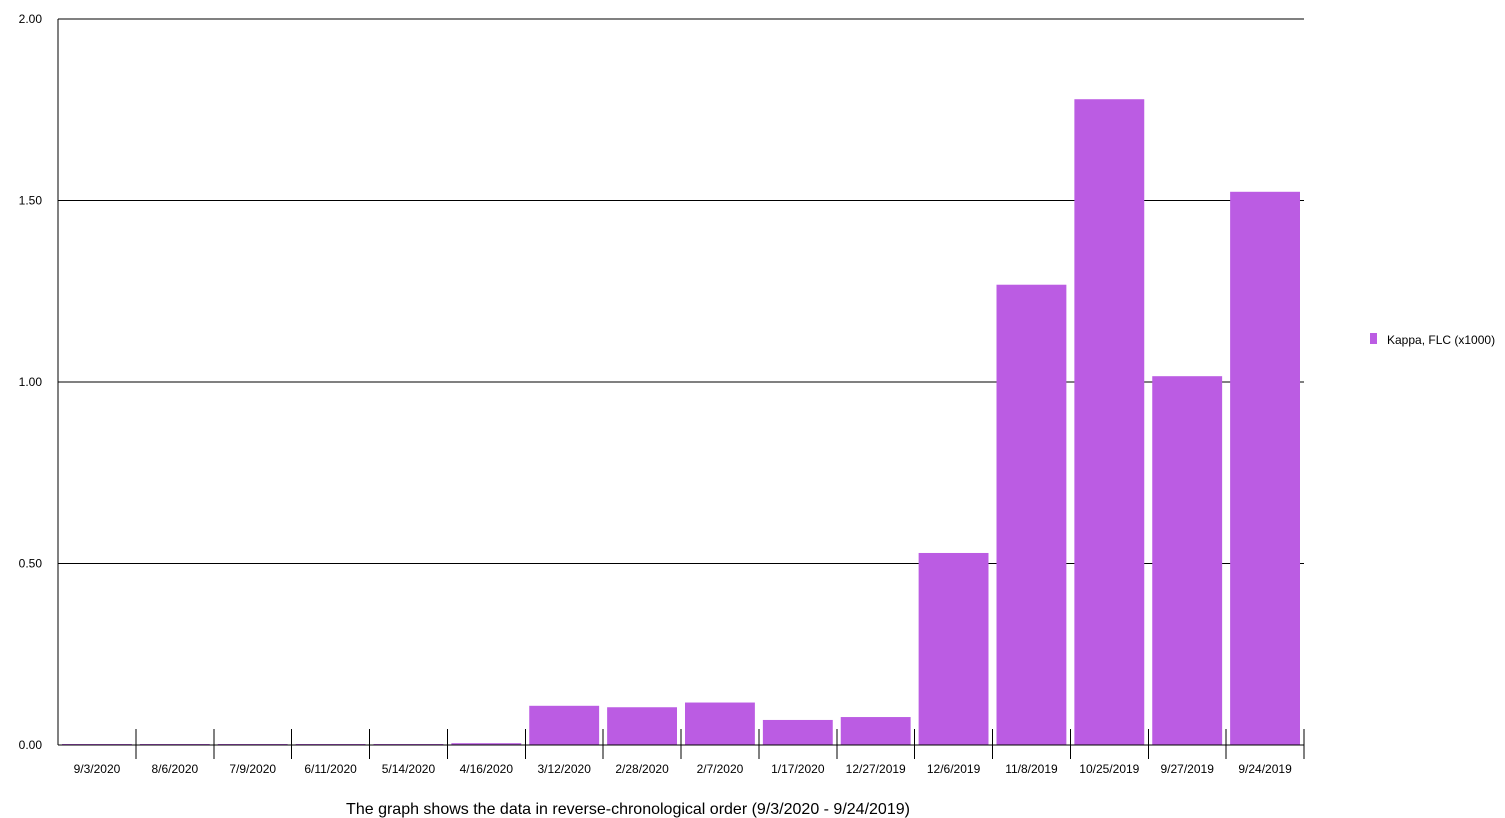  Describe the element at coordinates (1265, 769) in the screenshot. I see `x-tick-label: 9/24/2019` at that location.